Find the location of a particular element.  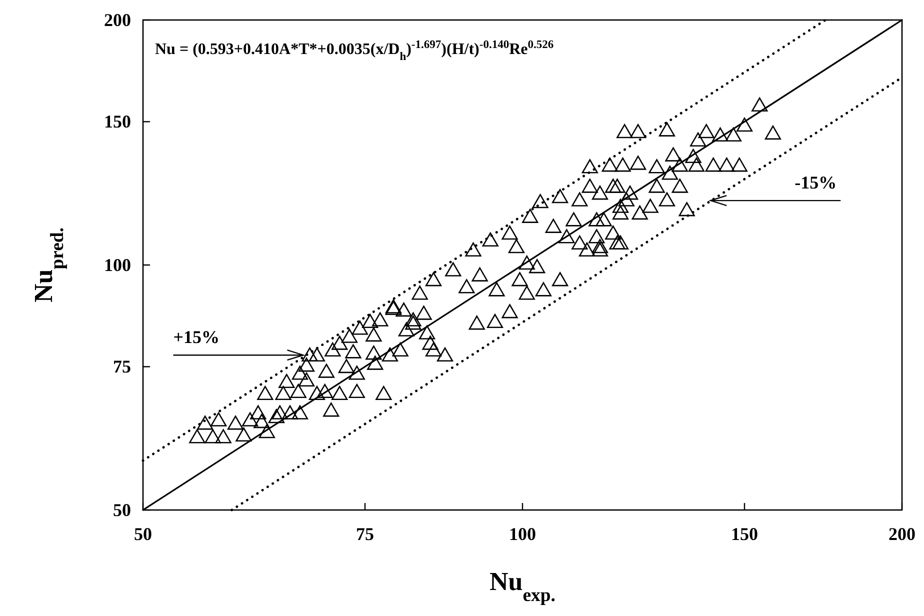

x-tick-label: 75 is located at coordinates (365, 534).